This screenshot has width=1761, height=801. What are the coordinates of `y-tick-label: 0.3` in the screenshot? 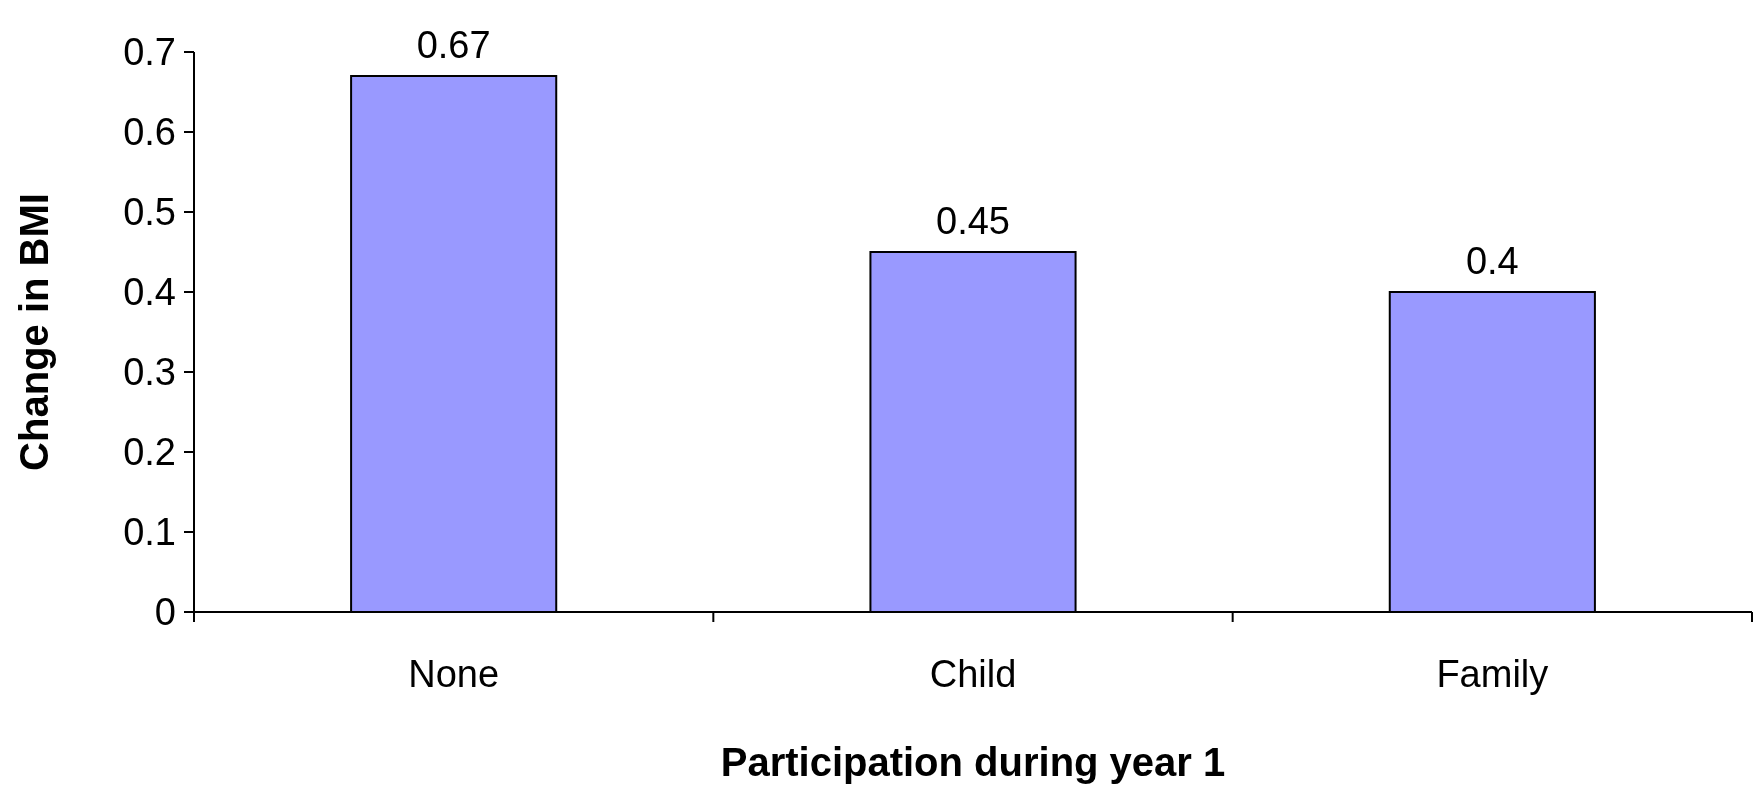 It's located at (149, 372).